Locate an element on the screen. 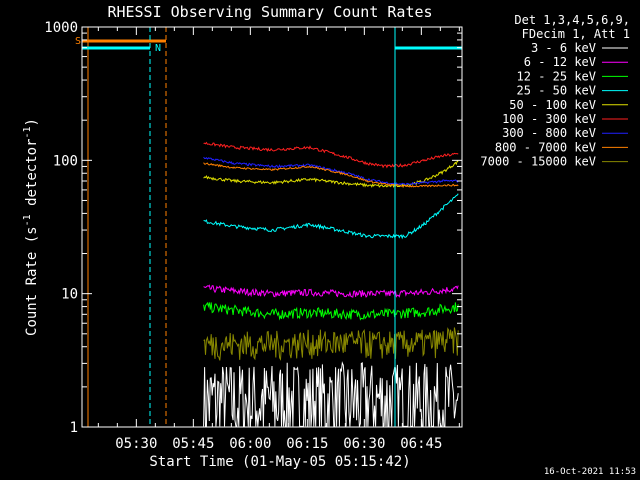  flag-n-label: N is located at coordinates (158, 48).